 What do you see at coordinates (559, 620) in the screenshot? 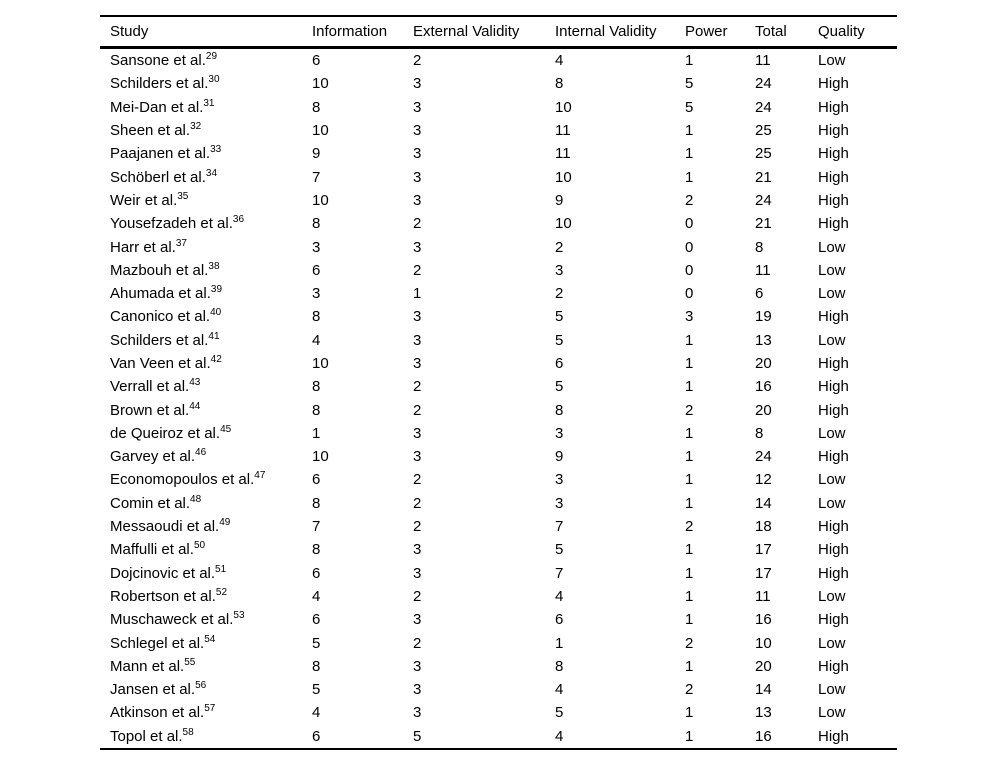
I see `internal-validity-cell: 6` at bounding box center [559, 620].